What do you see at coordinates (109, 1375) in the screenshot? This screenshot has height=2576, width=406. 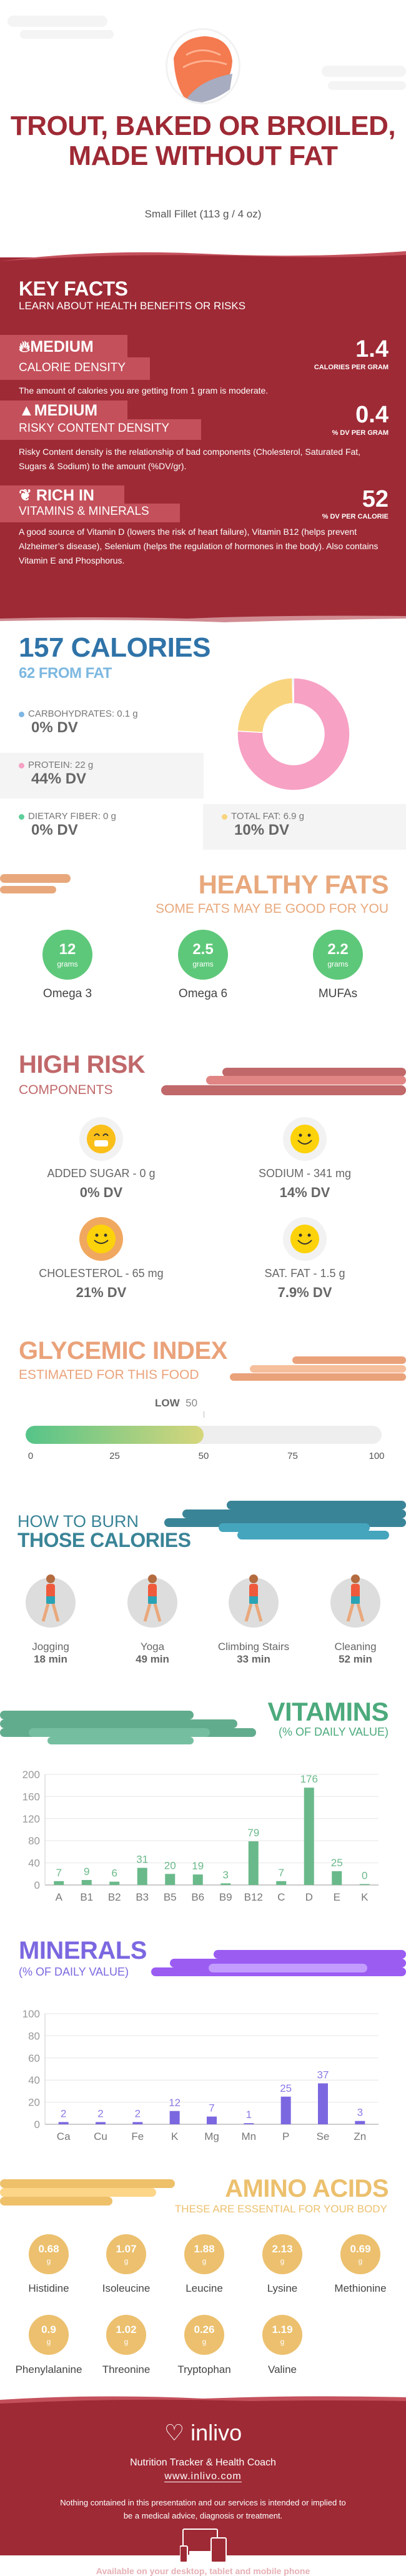 I see `glycemic-subtitle: ESTIMATED FOR THIS FOOD` at bounding box center [109, 1375].